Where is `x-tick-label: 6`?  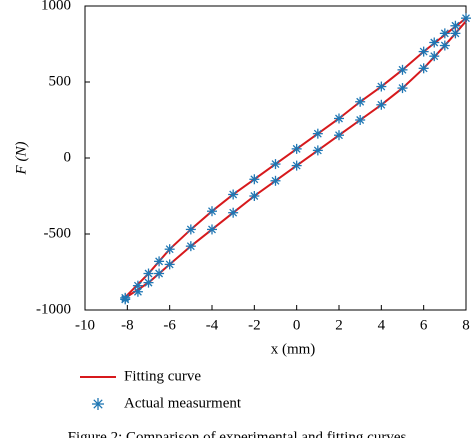
x-tick-label: 6 is located at coordinates (424, 325).